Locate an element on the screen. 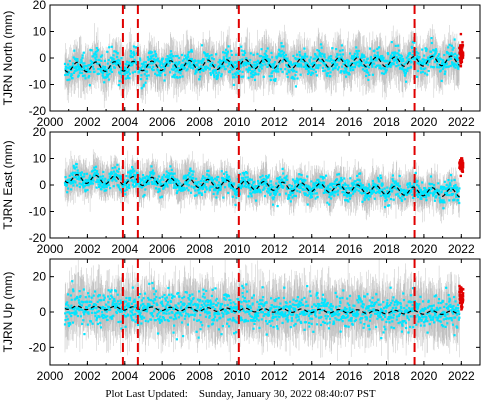  x-tick-label: 2010 is located at coordinates (237, 376).